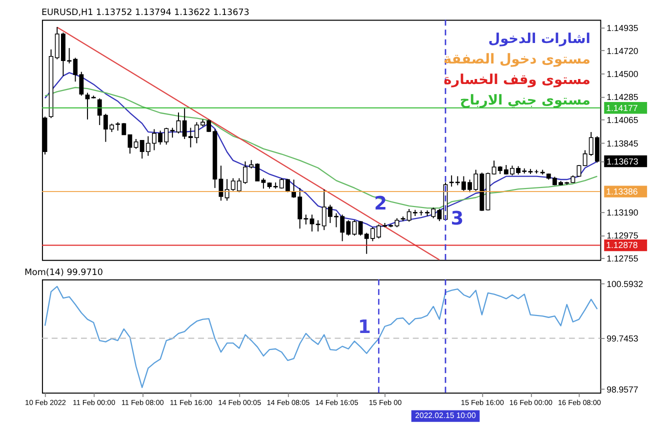 The image size is (650, 447). Describe the element at coordinates (622, 245) in the screenshot. I see `ref-line-label: 1.12878` at that location.